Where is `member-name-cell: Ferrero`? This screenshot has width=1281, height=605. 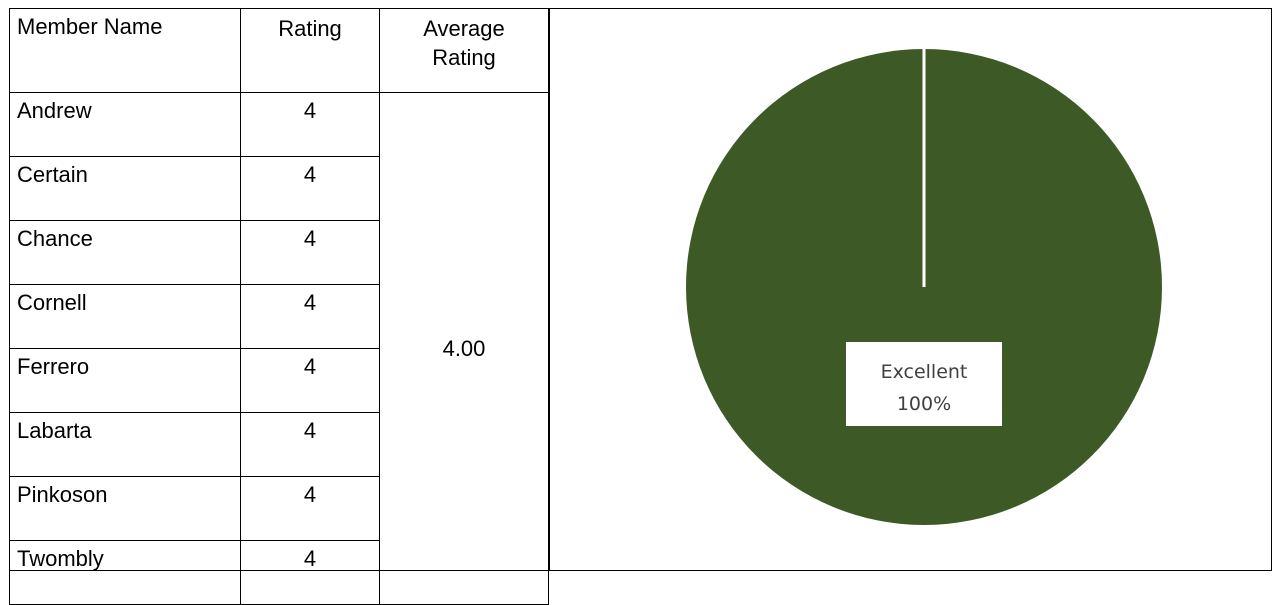 member-name-cell: Ferrero is located at coordinates (125, 380).